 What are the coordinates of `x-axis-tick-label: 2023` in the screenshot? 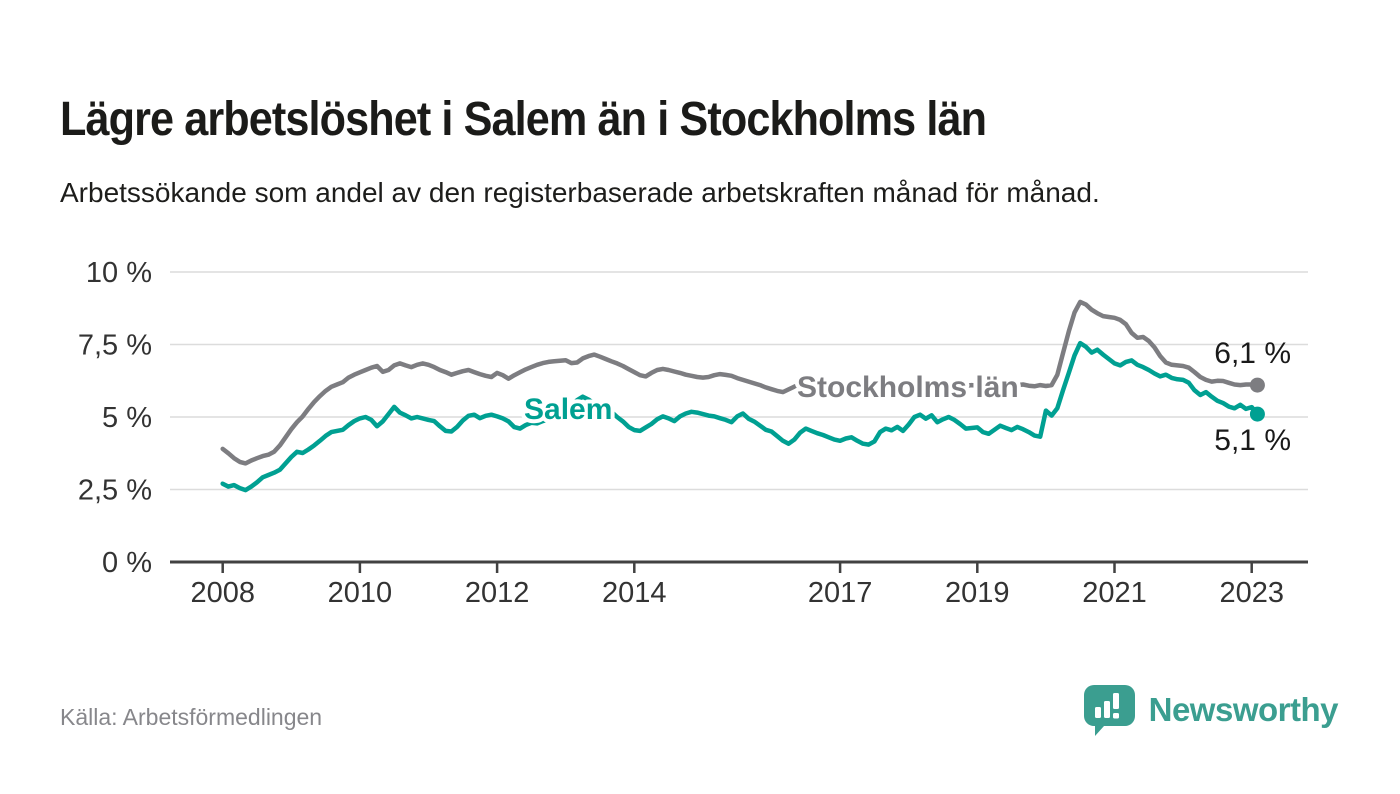 It's located at (1251, 593).